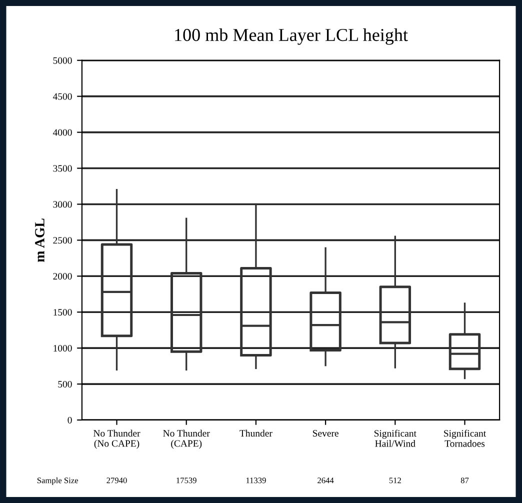  Describe the element at coordinates (465, 438) in the screenshot. I see `x-tick-label: Significant Tornadoes` at that location.